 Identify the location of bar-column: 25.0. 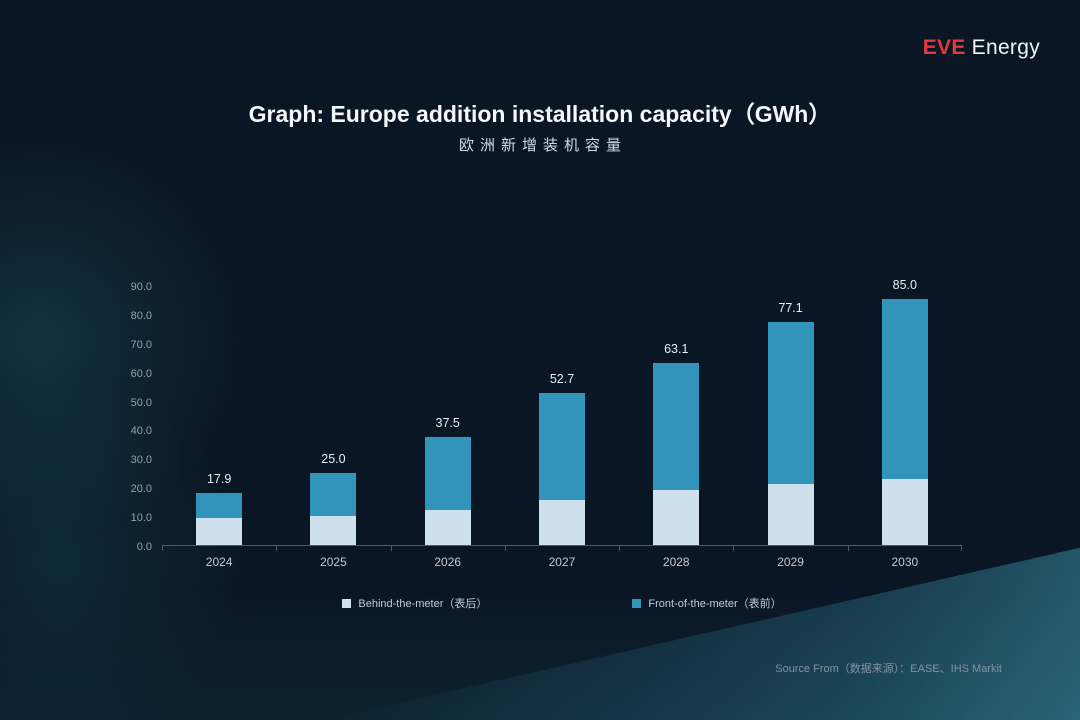
(333, 415).